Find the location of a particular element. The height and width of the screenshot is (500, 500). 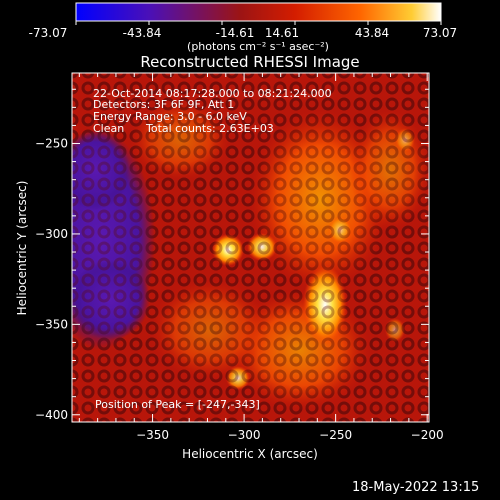

colorbar-tick-label: -14.61 is located at coordinates (235, 33).